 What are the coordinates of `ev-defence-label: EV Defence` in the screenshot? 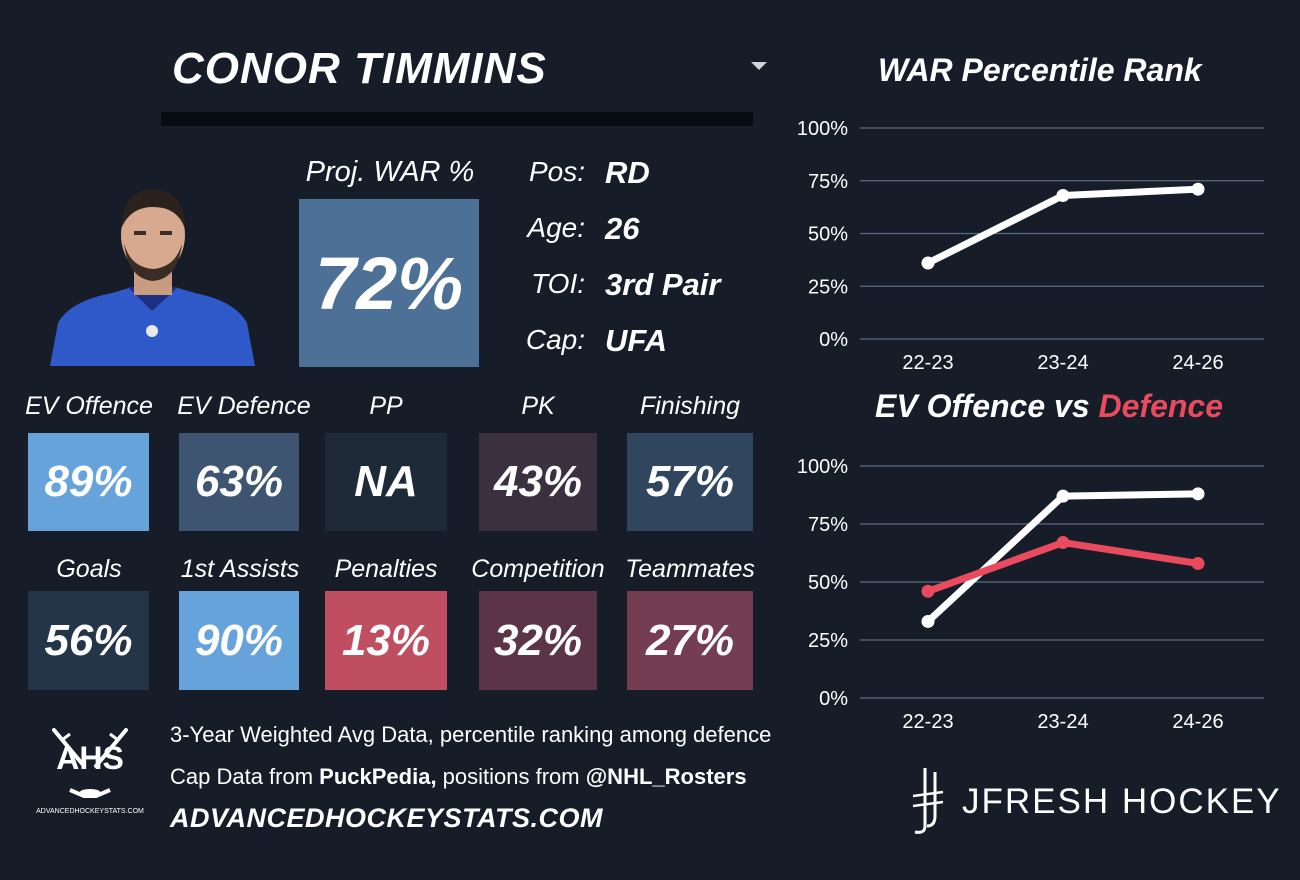 It's located at (244, 406).